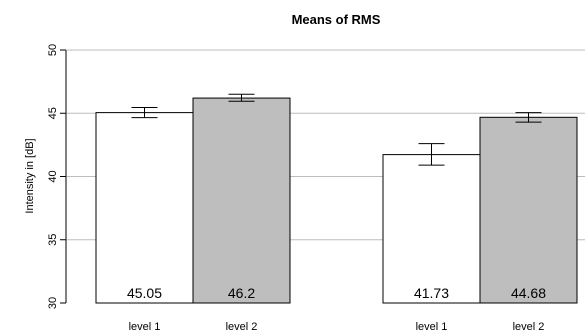  Describe the element at coordinates (336, 19) in the screenshot. I see `chart-title: Means of RMS` at that location.